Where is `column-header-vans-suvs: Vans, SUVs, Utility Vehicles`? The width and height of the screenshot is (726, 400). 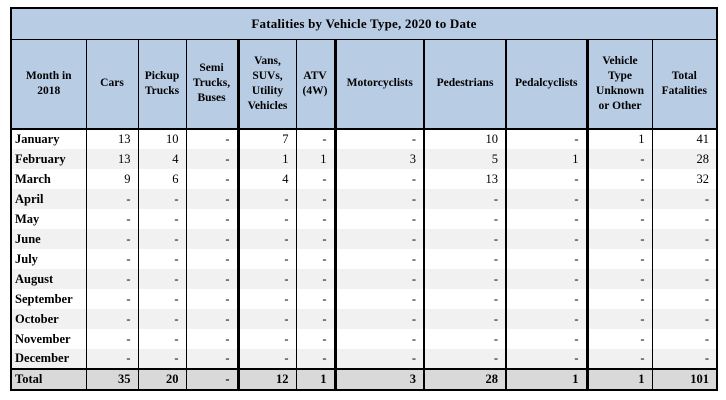
column-header-vans-suvs: Vans, SUVs, Utility Vehicles is located at coordinates (266, 84).